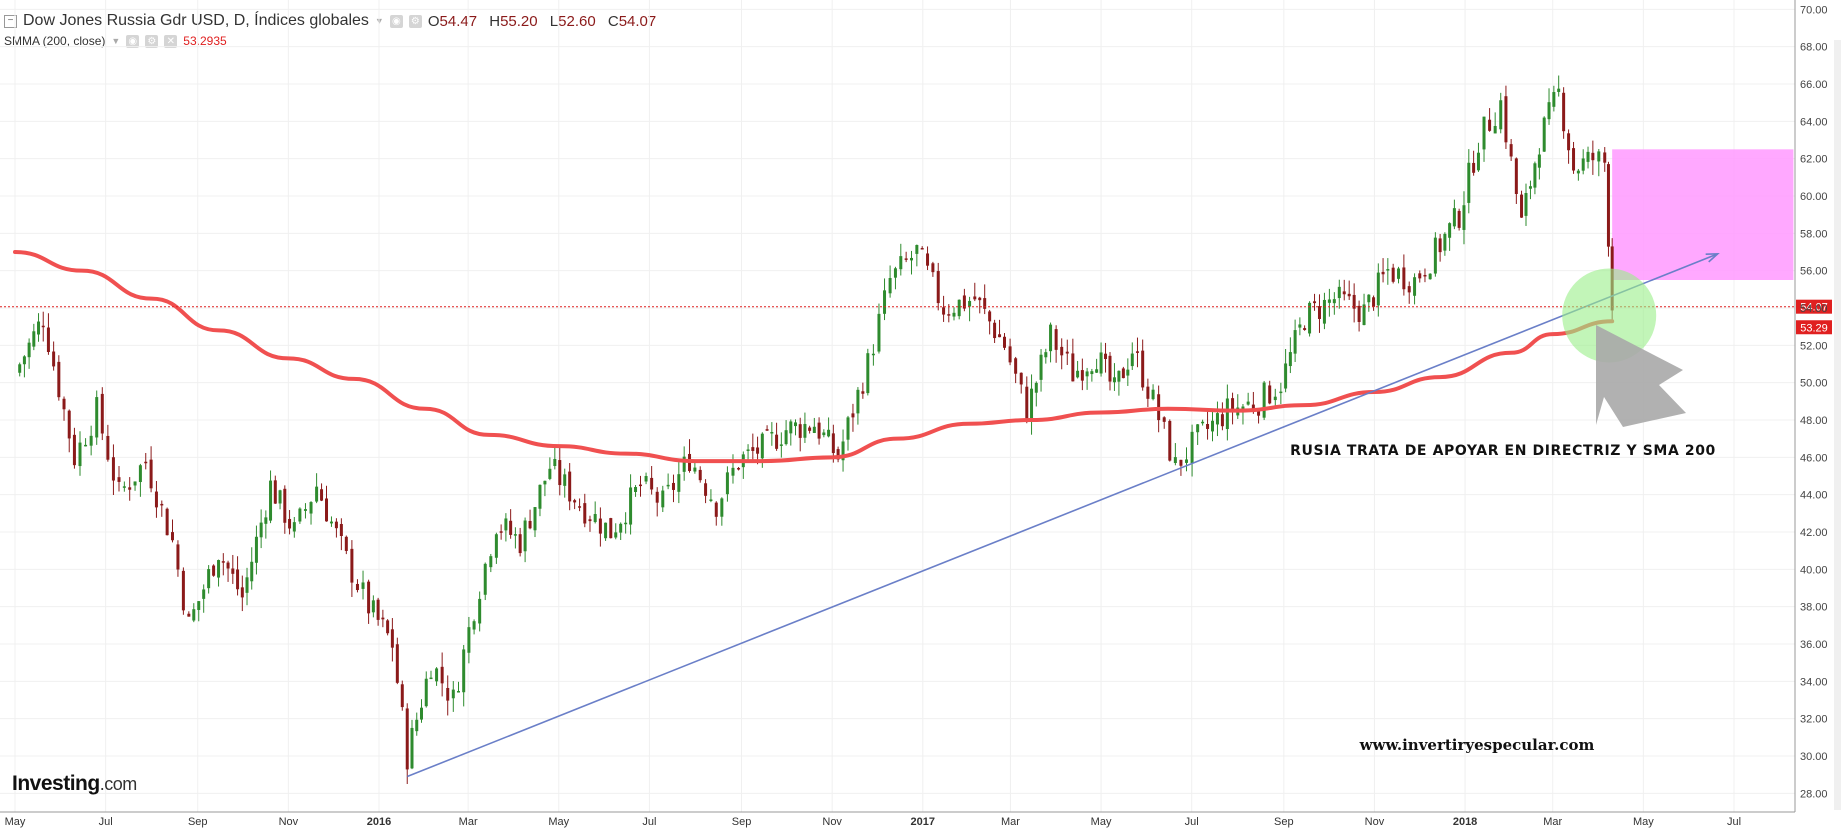  Describe the element at coordinates (1814, 608) in the screenshot. I see `y-tick-label: 38.00` at that location.